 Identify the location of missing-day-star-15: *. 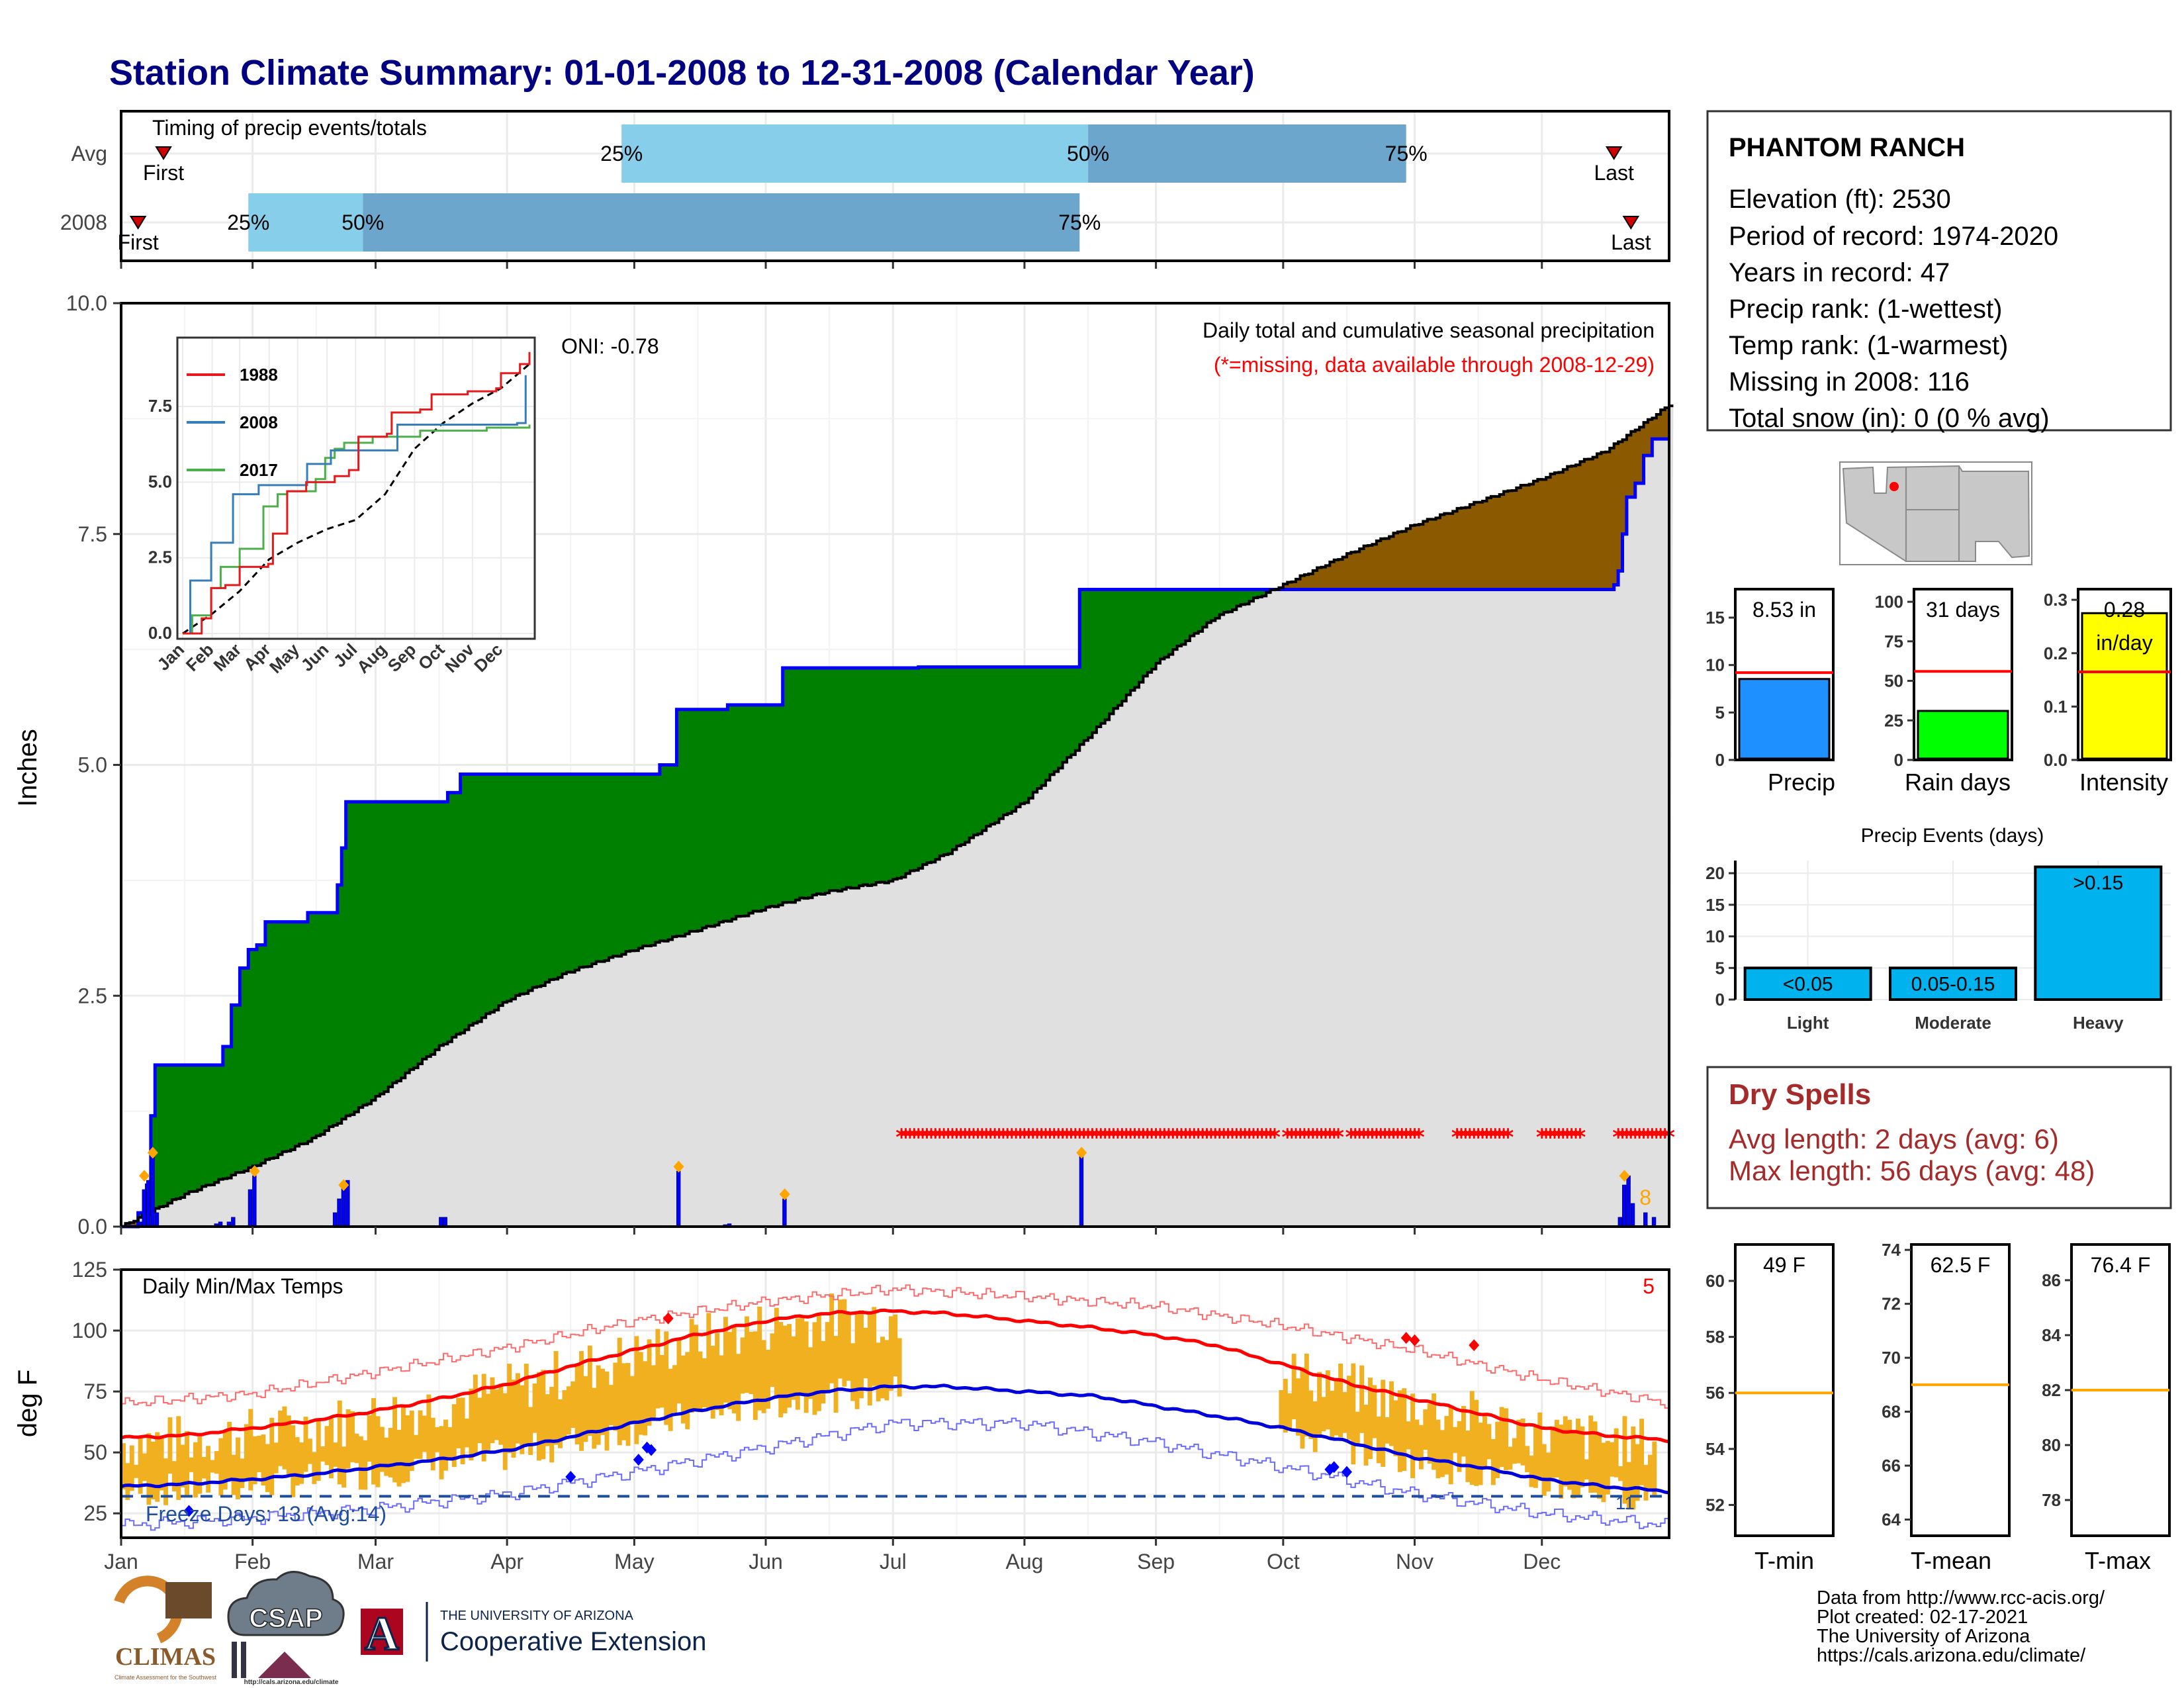
(965, 1138).